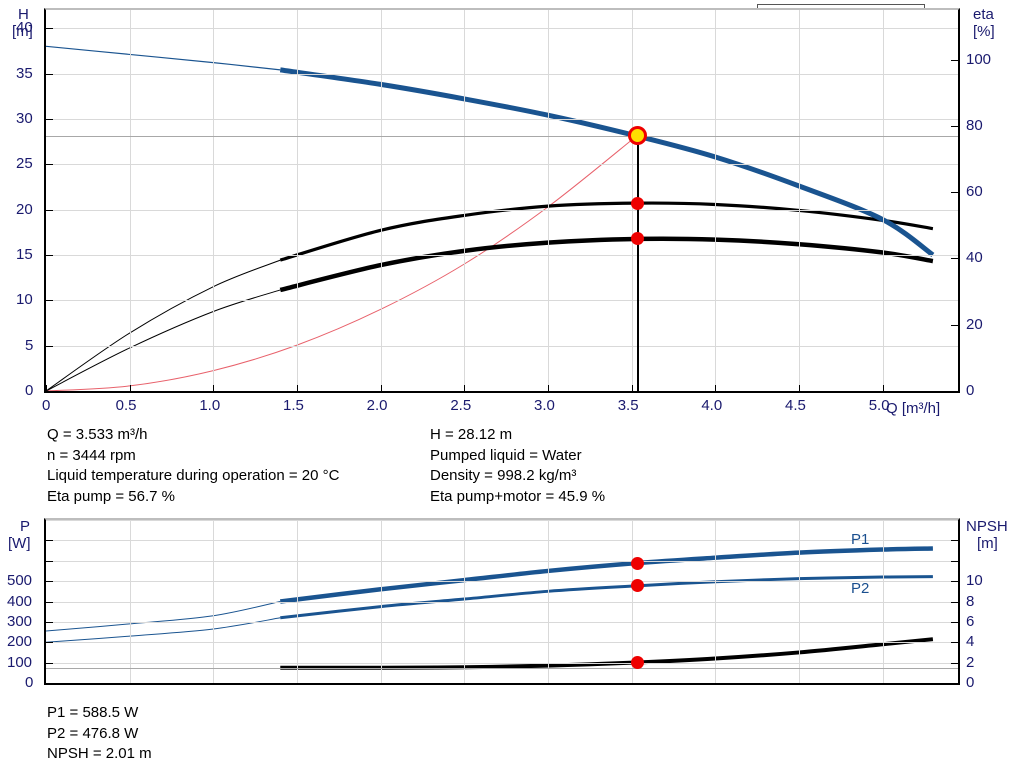 The width and height of the screenshot is (1024, 781). What do you see at coordinates (24, 209) in the screenshot?
I see `y-tick-label: 20` at bounding box center [24, 209].